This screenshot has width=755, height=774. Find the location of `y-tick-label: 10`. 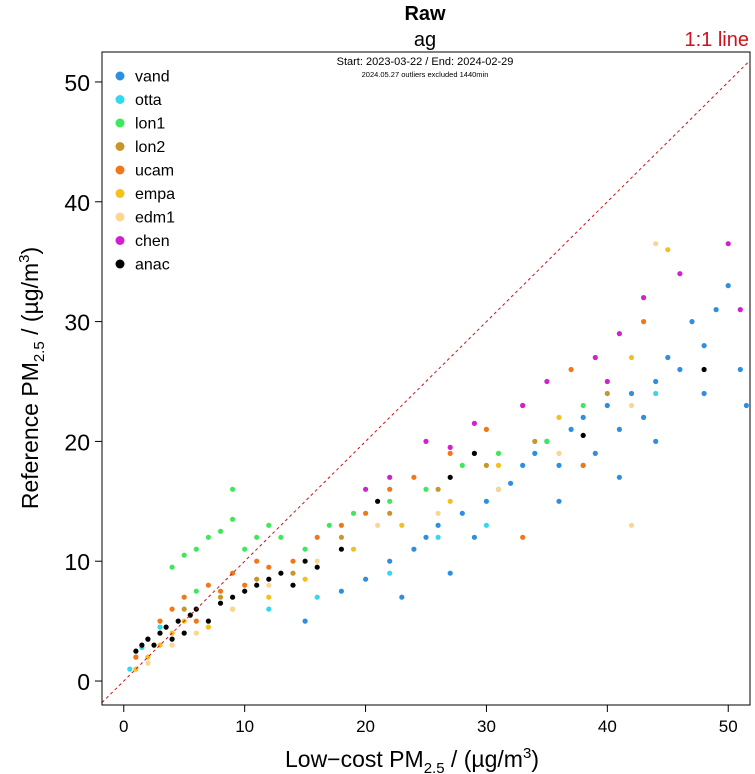

y-tick-label: 10 is located at coordinates (77, 562).